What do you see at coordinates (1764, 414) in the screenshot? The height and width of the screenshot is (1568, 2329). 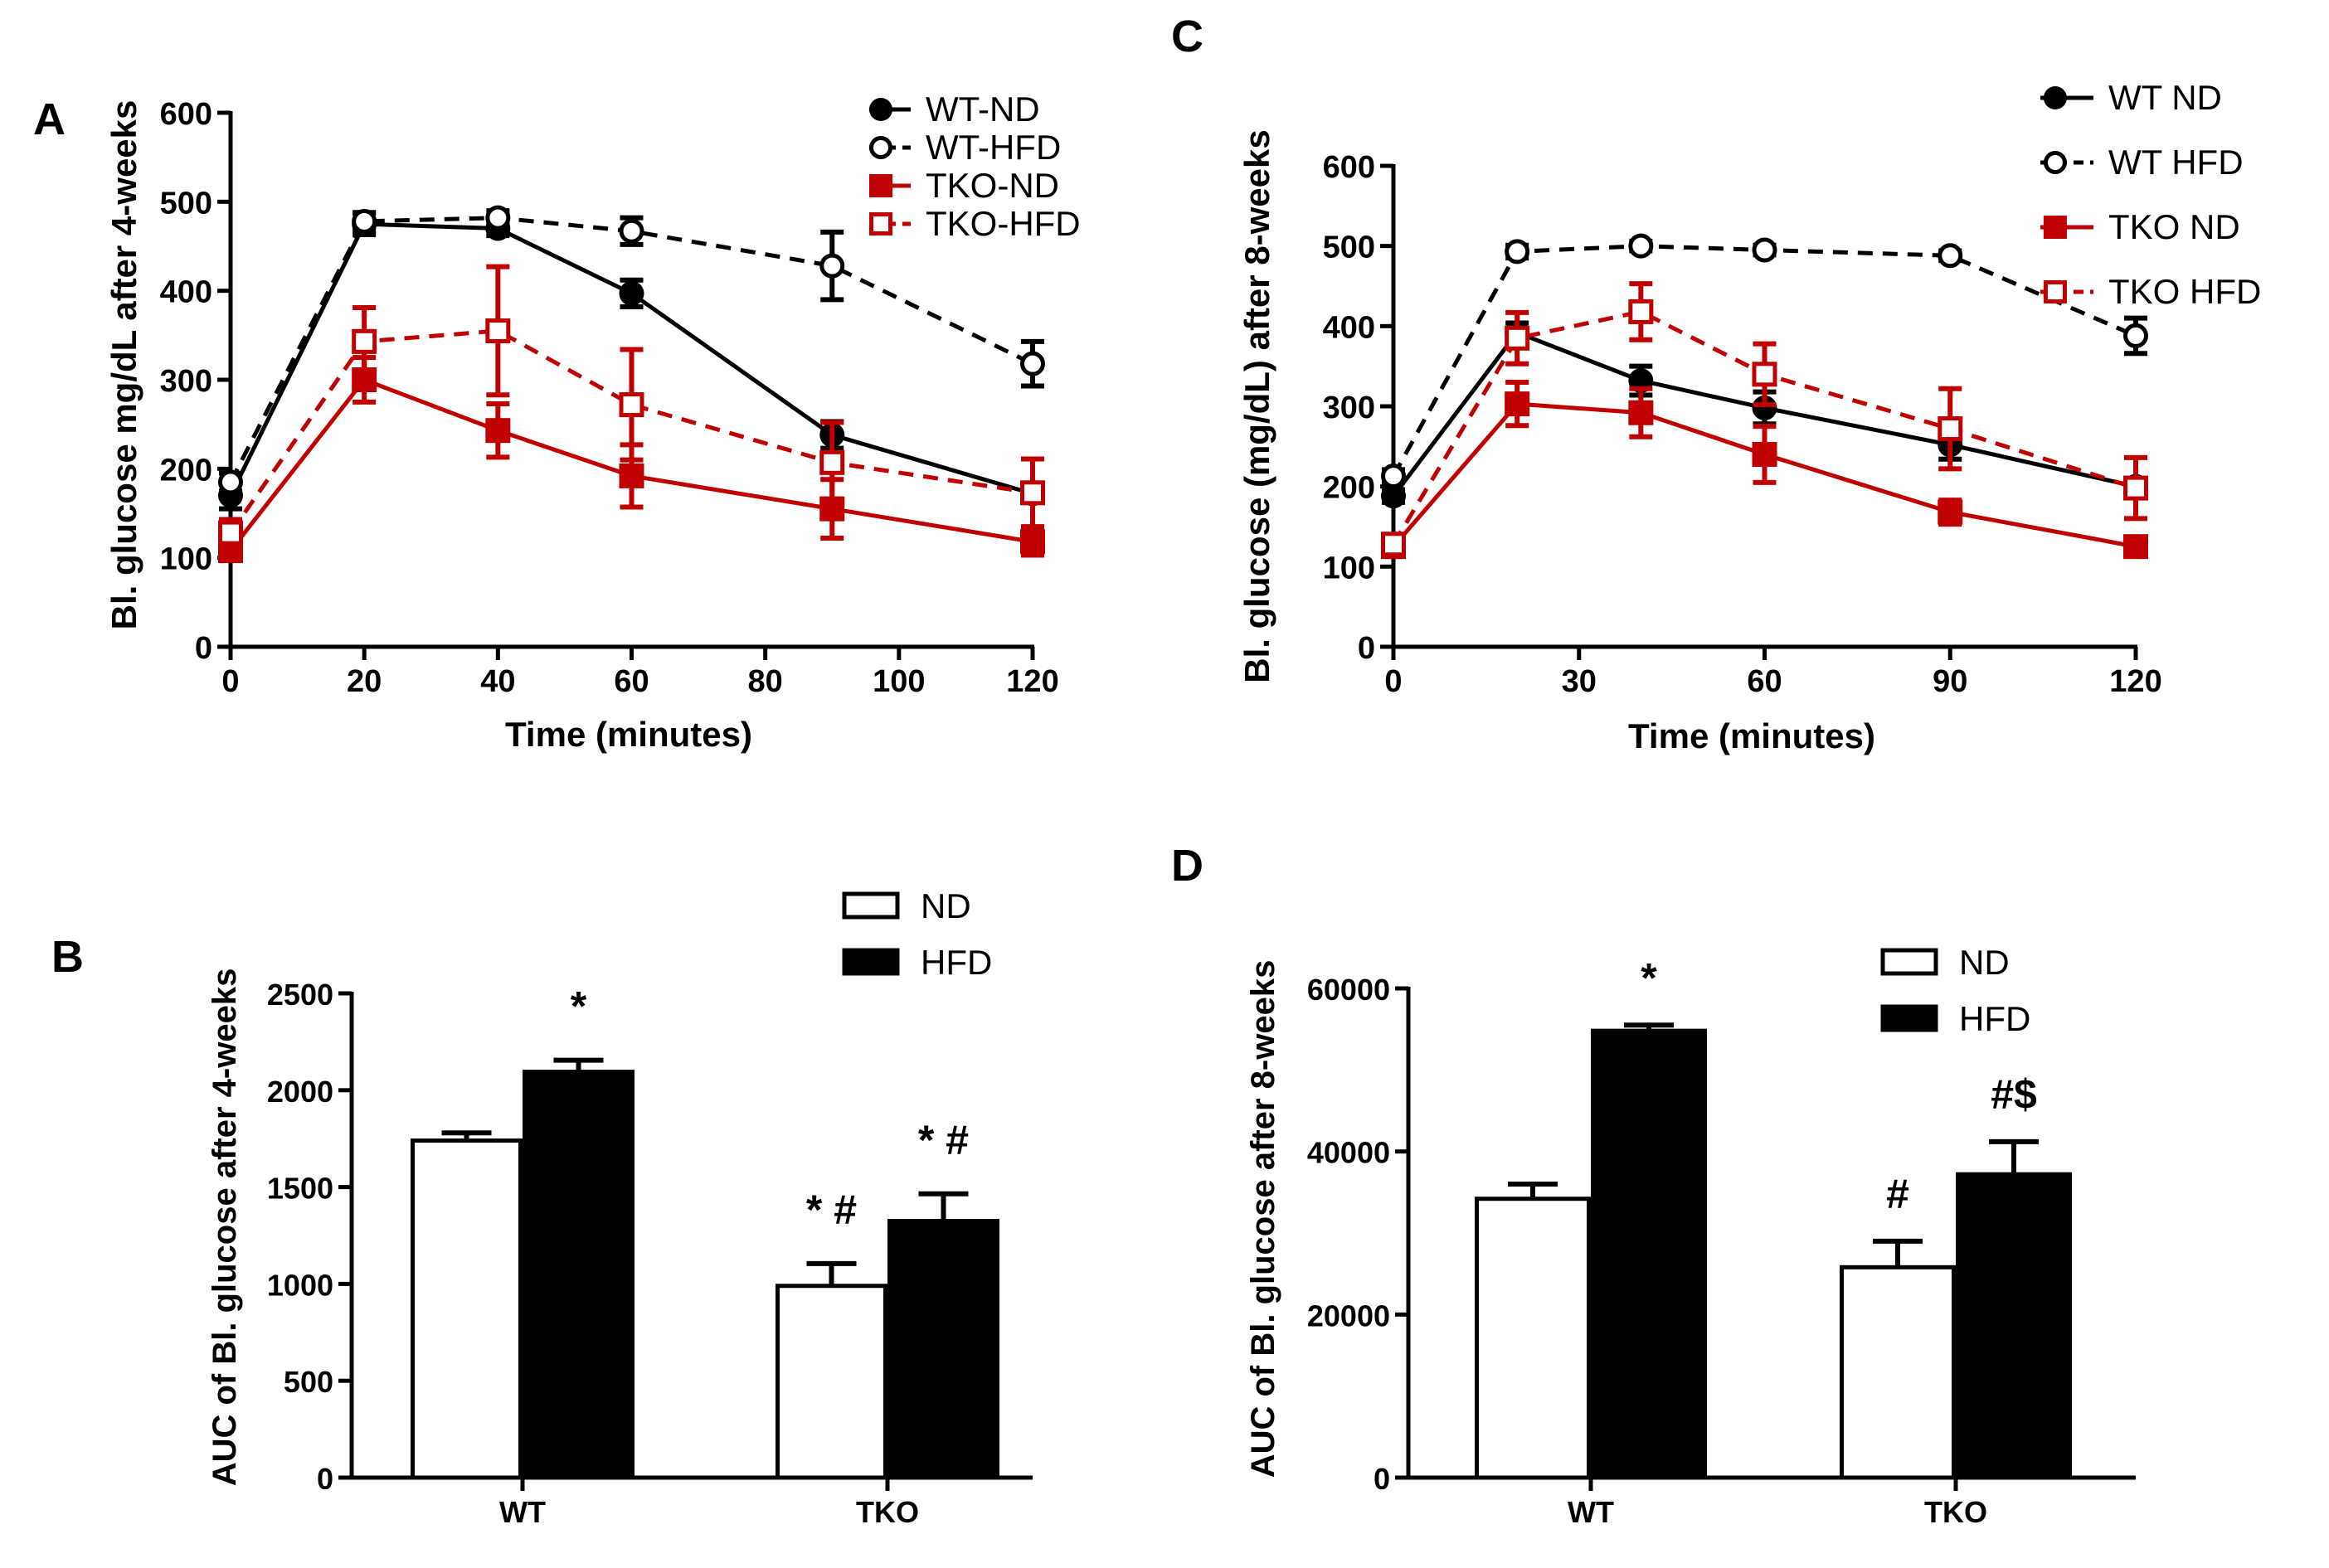 I see `panel-c-series-wt-nd-line` at bounding box center [1764, 414].